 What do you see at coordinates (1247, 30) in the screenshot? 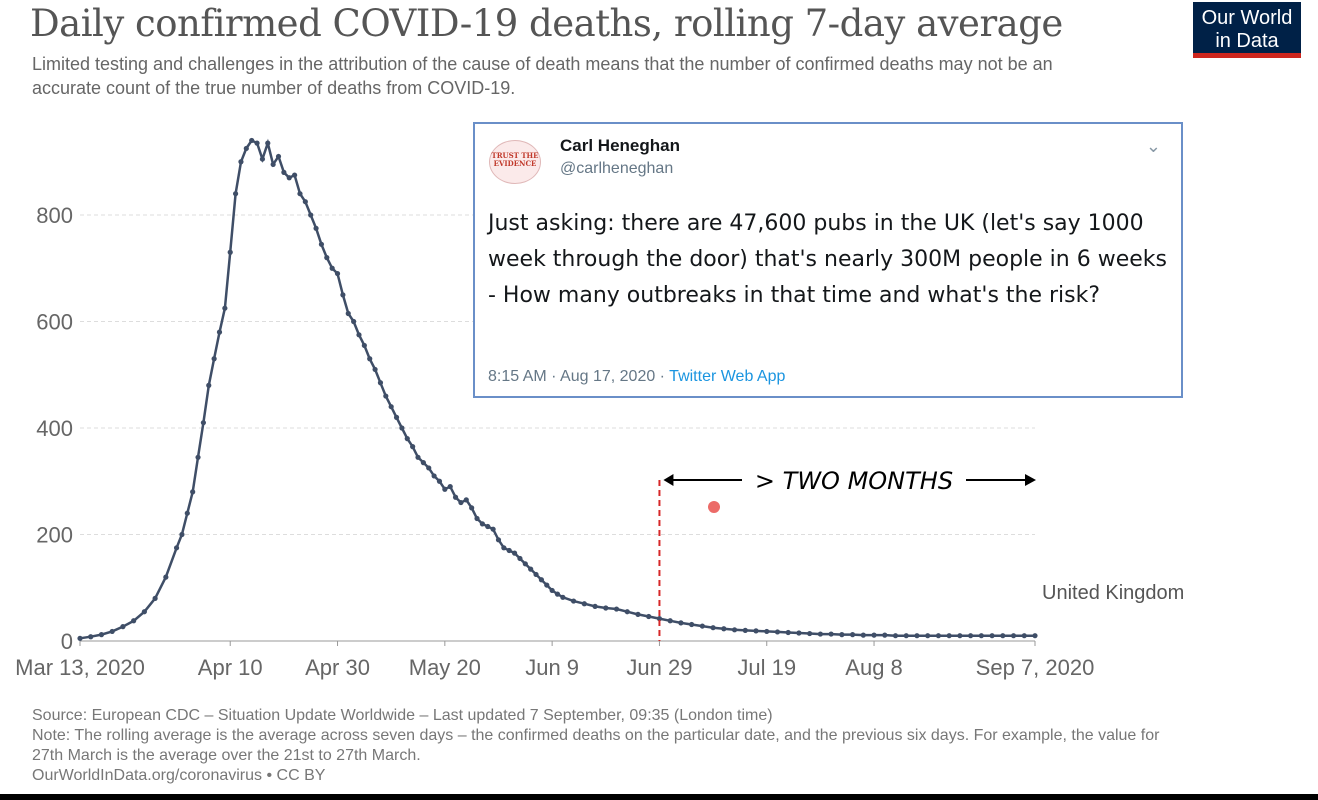
I see `owid-logo: Our World in Data` at bounding box center [1247, 30].